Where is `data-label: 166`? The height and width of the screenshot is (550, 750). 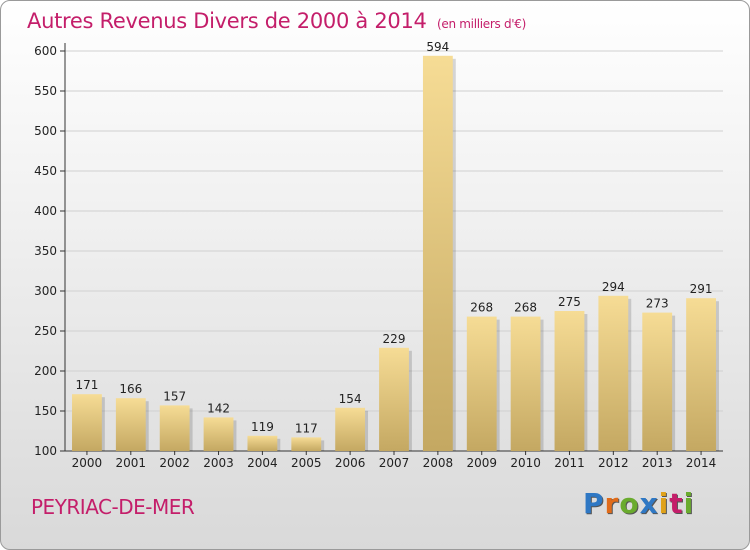
data-label: 166 is located at coordinates (130, 389).